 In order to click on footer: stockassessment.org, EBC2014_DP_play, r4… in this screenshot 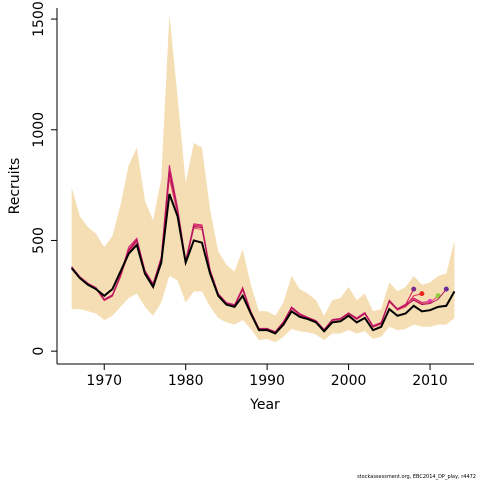, I will do `click(416, 477)`.